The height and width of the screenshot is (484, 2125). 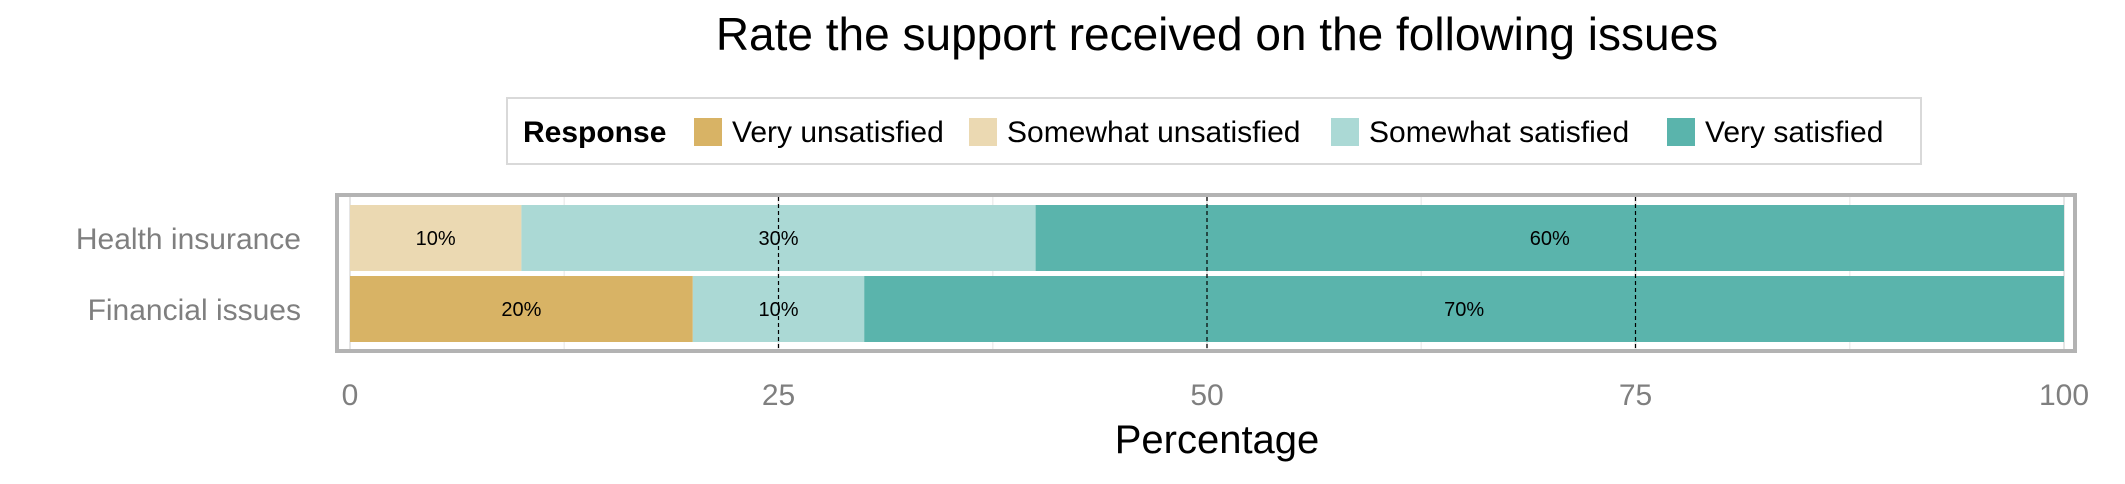 I want to click on bar-health-insurance-somewhat-unsatisfied, so click(x=436, y=238).